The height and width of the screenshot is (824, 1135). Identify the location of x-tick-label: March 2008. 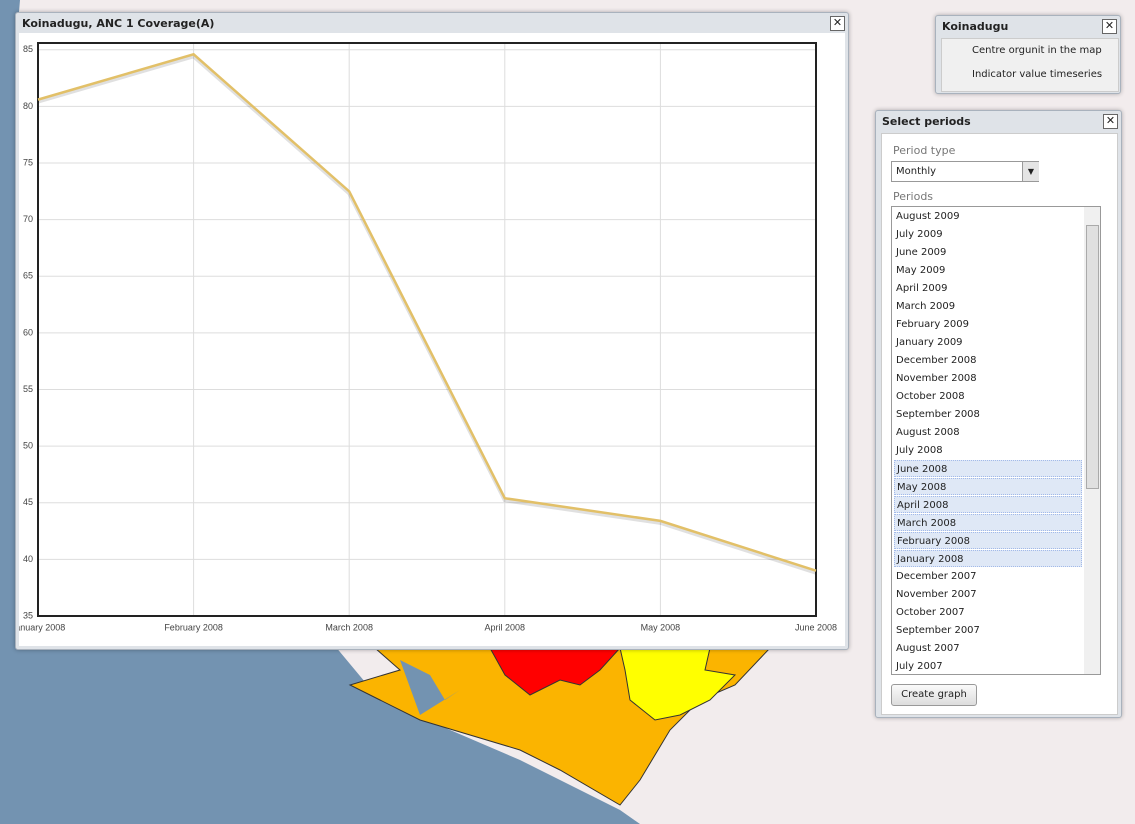
(349, 627).